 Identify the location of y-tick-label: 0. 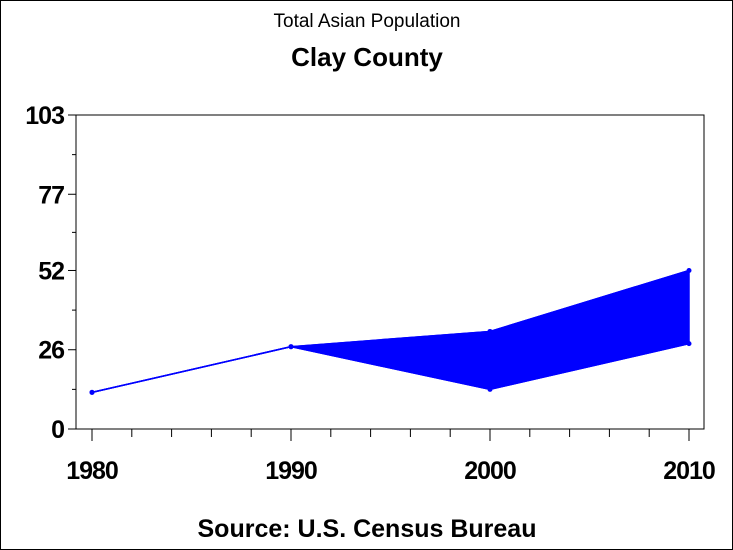
(57, 430).